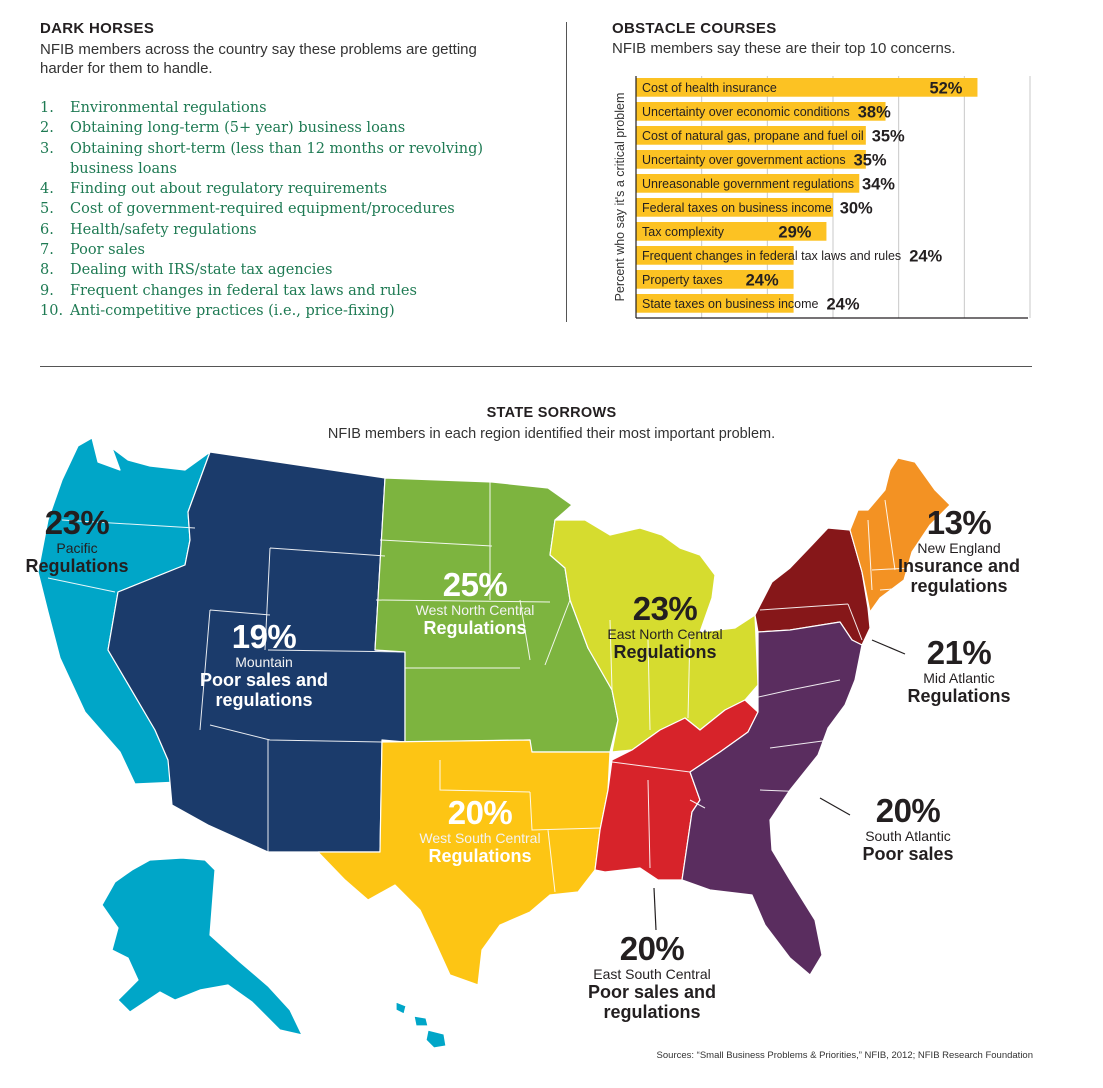  I want to click on list-item-text: Poor sales, so click(107, 250).